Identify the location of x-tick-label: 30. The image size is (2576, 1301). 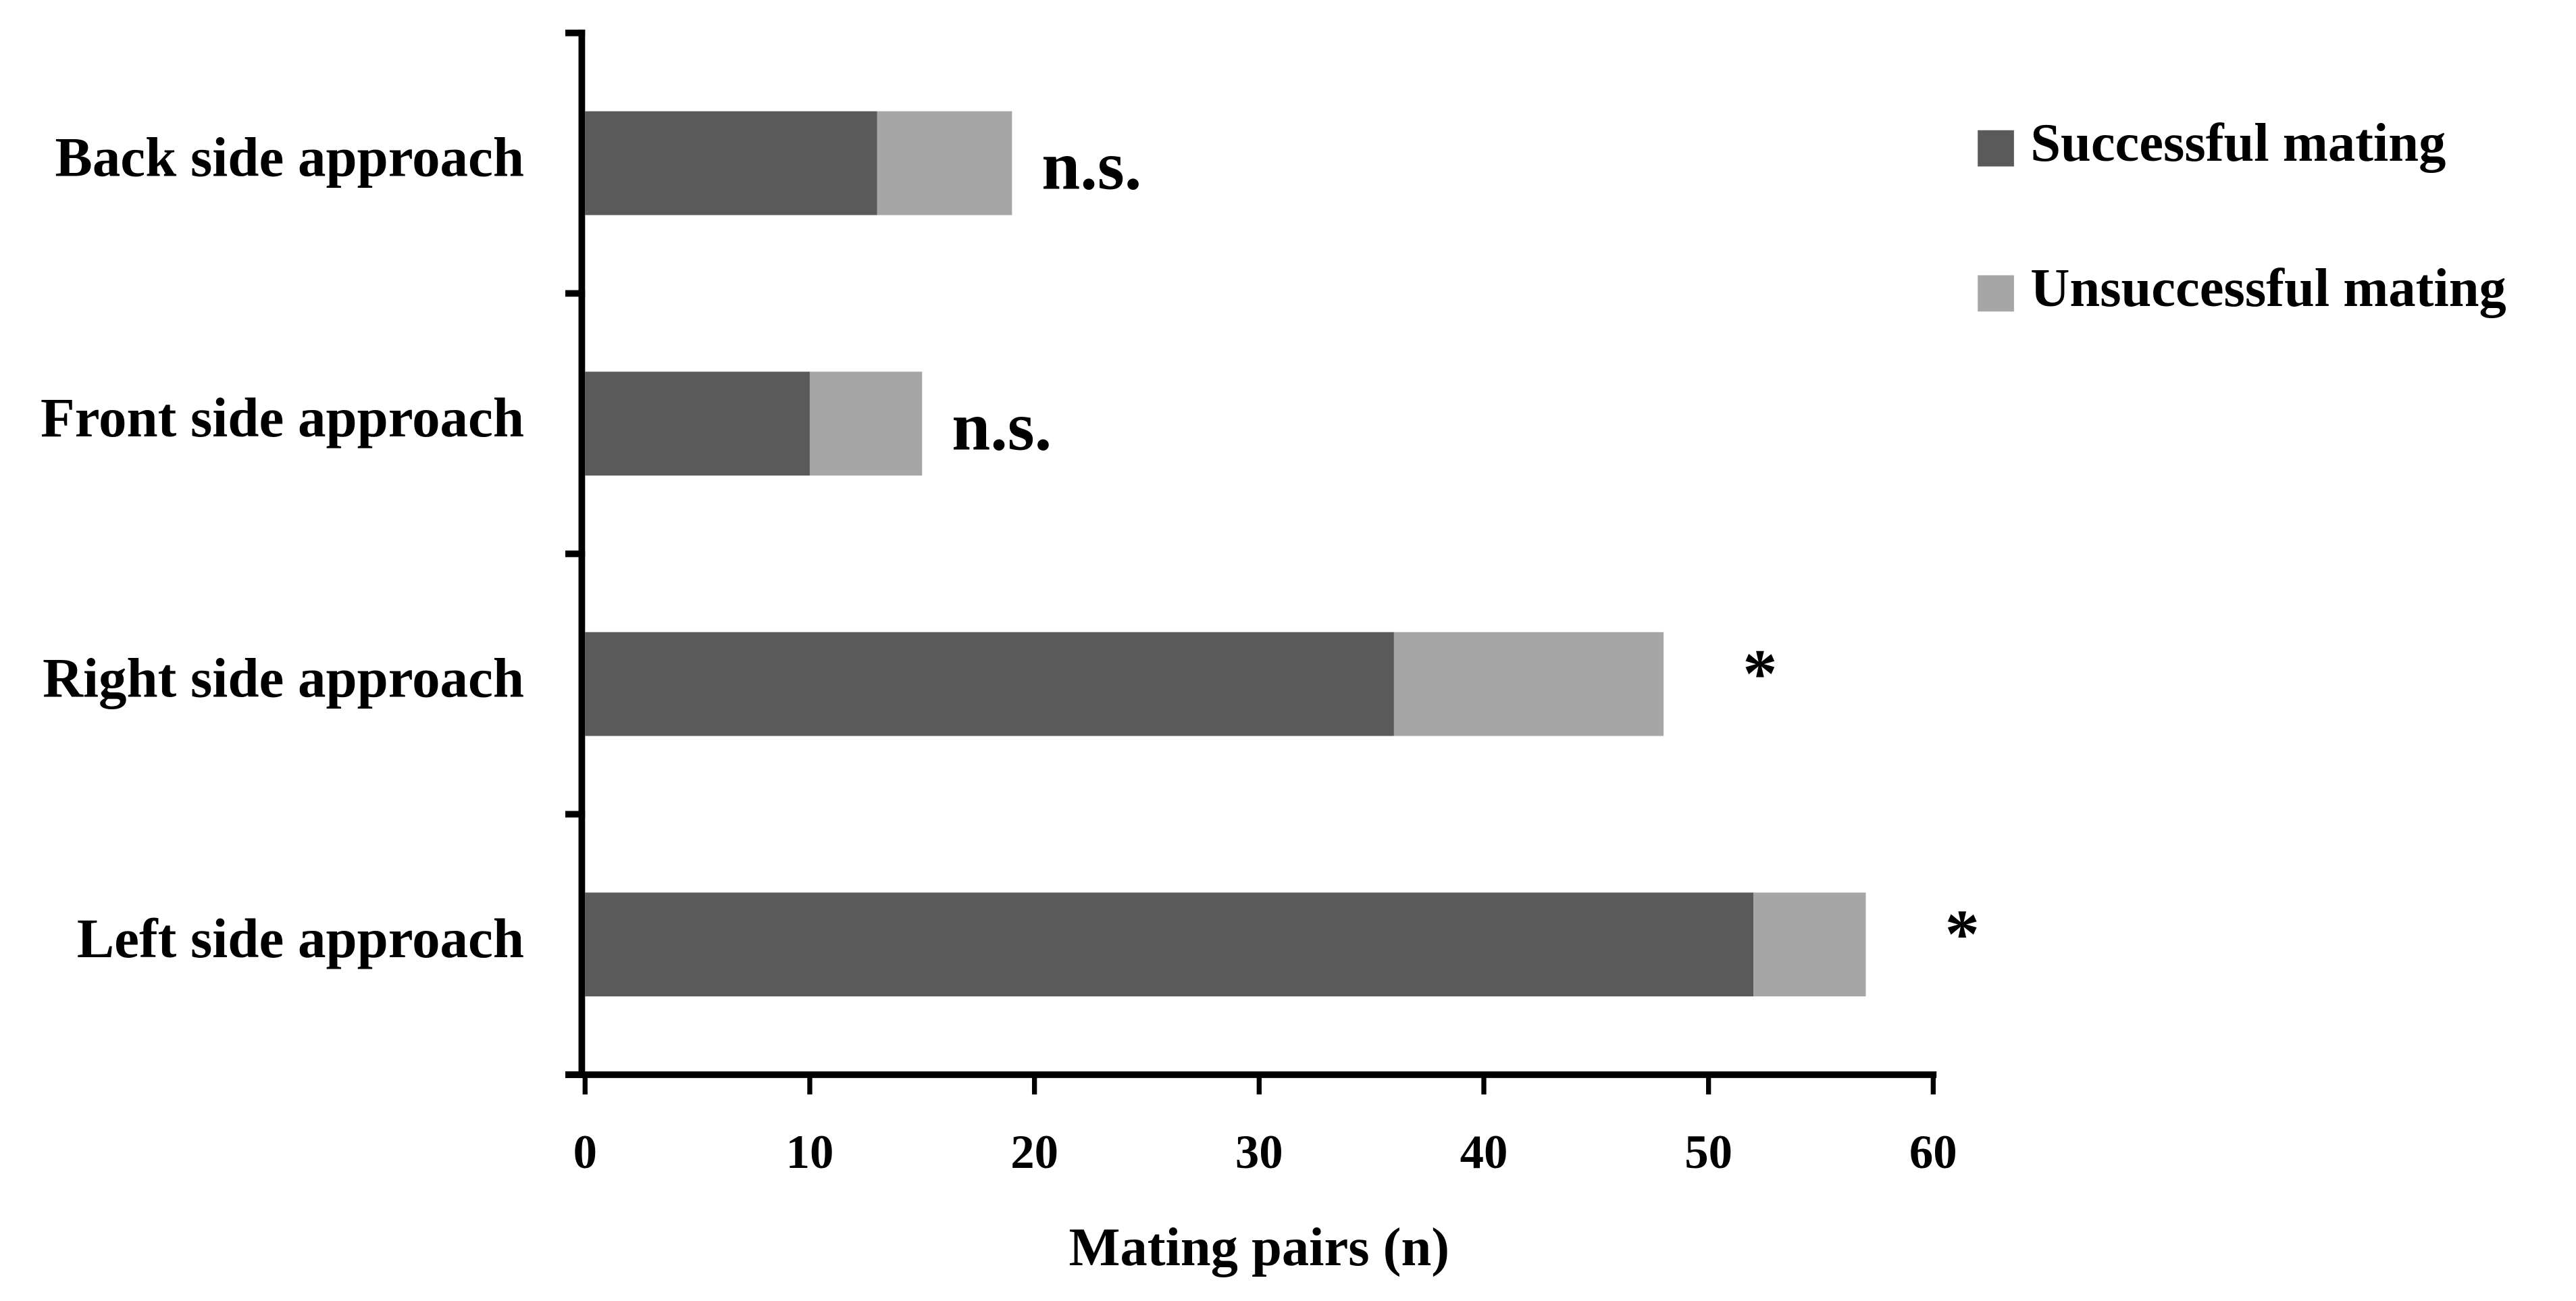
(1259, 1152).